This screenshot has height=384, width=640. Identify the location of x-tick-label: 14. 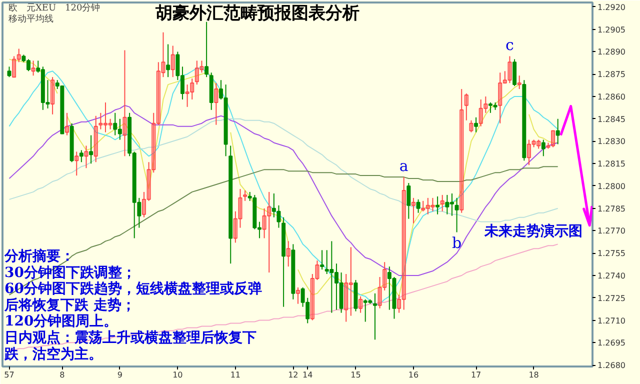
(307, 375).